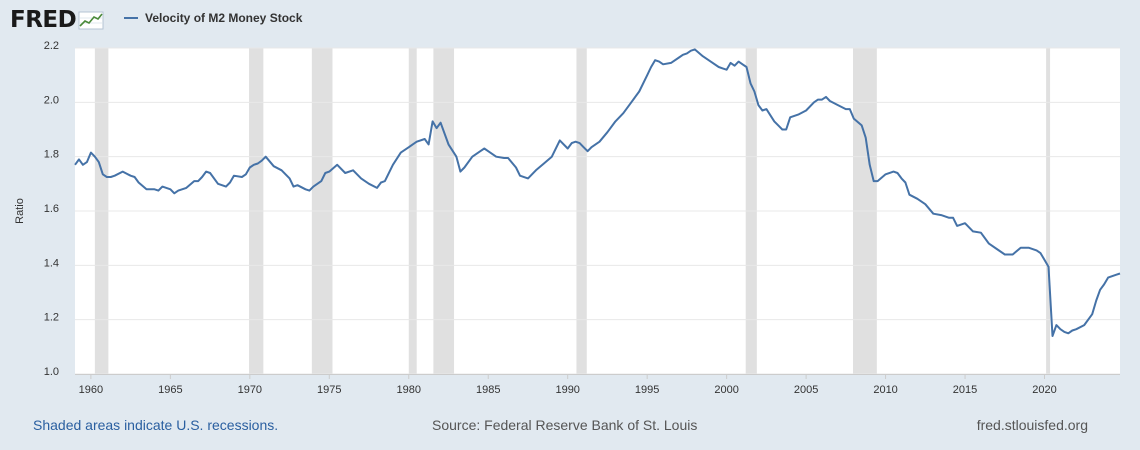  I want to click on chart-line-icon, so click(91, 20).